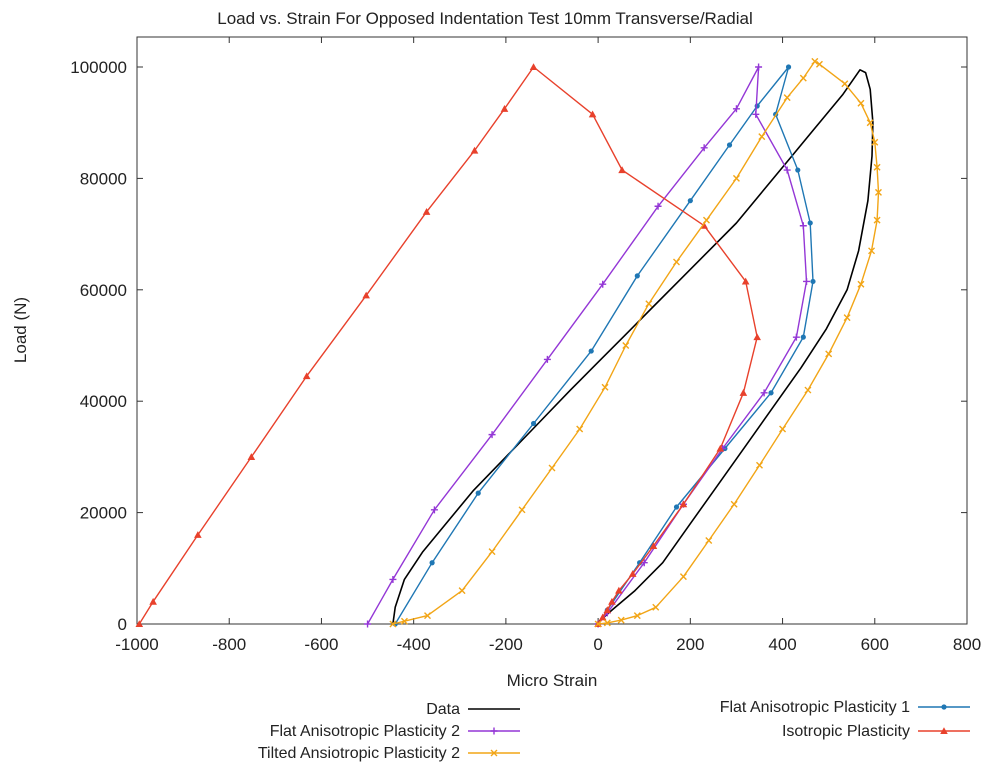 This screenshot has width=990, height=774. I want to click on y-tick-label: 0, so click(122, 624).